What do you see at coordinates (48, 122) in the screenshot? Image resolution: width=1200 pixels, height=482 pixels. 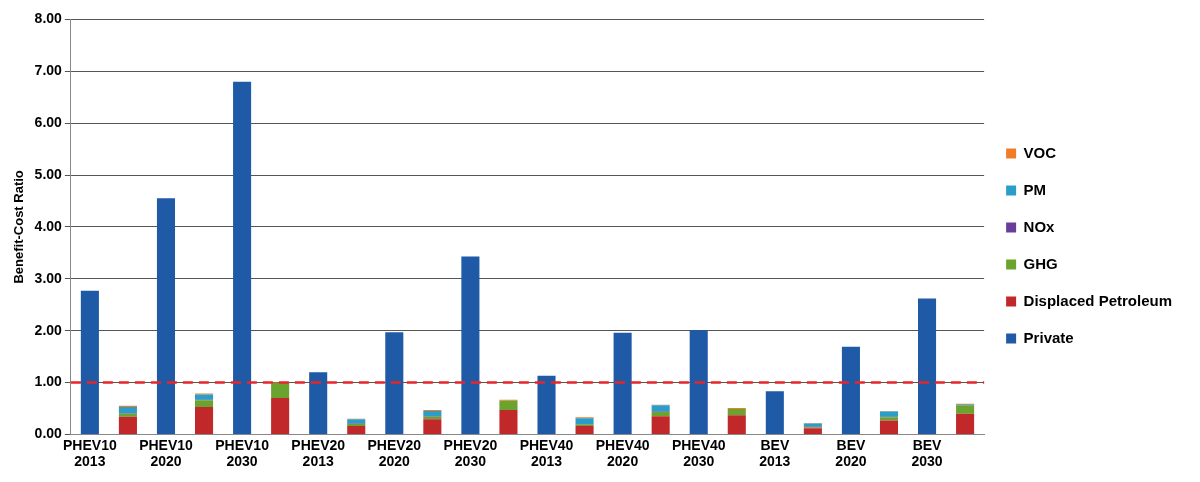 I see `y-tick-label: 6.00` at bounding box center [48, 122].